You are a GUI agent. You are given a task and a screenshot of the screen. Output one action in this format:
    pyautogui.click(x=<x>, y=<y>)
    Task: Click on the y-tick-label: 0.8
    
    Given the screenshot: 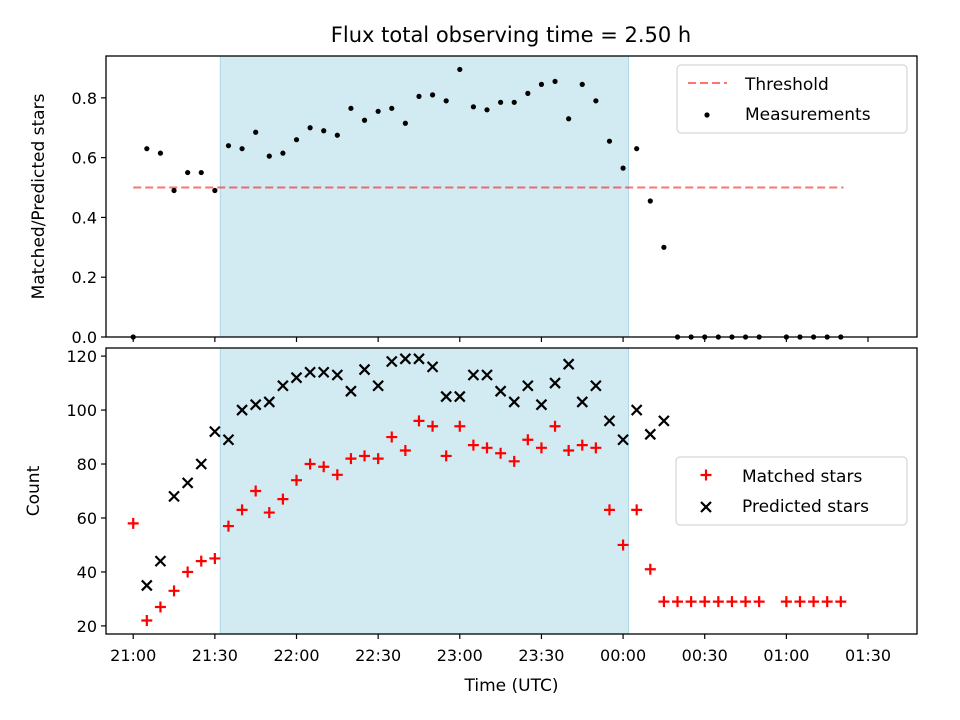 What is the action you would take?
    pyautogui.click(x=84, y=98)
    